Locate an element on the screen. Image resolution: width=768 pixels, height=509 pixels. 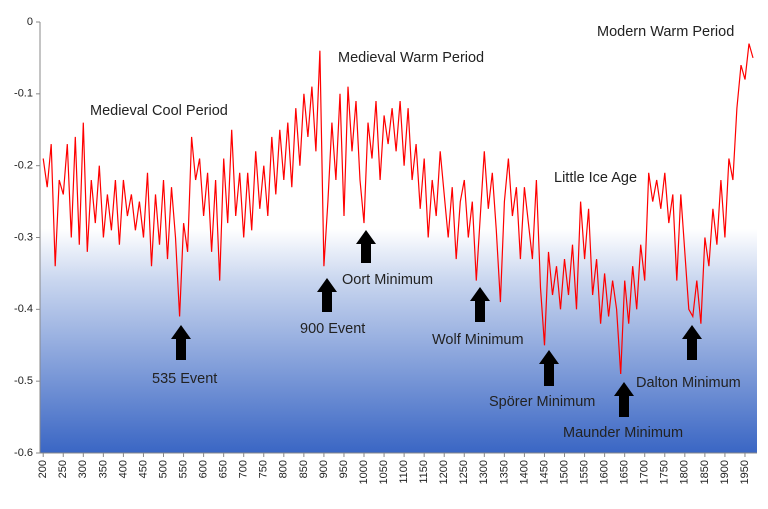
annotation: Dalton Minimum is located at coordinates (688, 383).